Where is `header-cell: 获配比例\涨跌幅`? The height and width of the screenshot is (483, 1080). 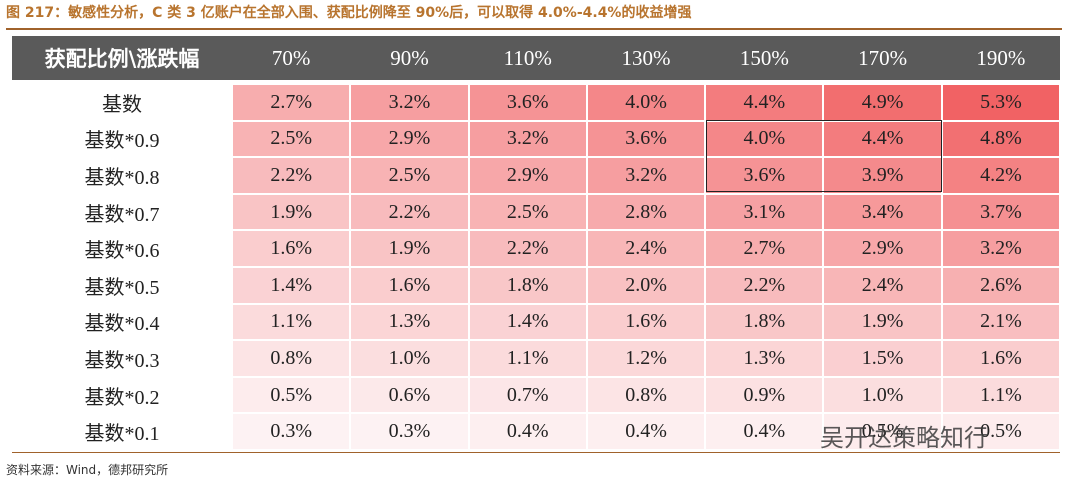
header-cell: 获配比例\涨跌幅 is located at coordinates (122, 59).